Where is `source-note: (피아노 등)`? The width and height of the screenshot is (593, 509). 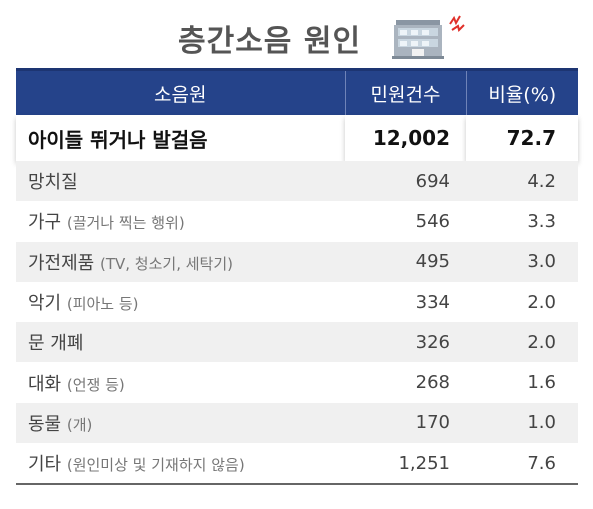
source-note: (피아노 등) is located at coordinates (102, 304).